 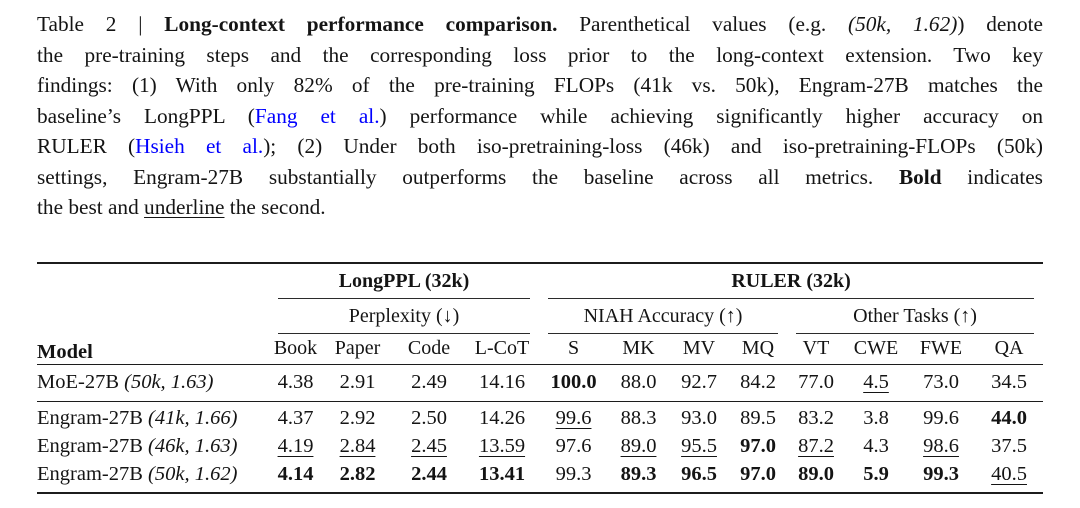 I want to click on best-value: 89.3, so click(x=638, y=473).